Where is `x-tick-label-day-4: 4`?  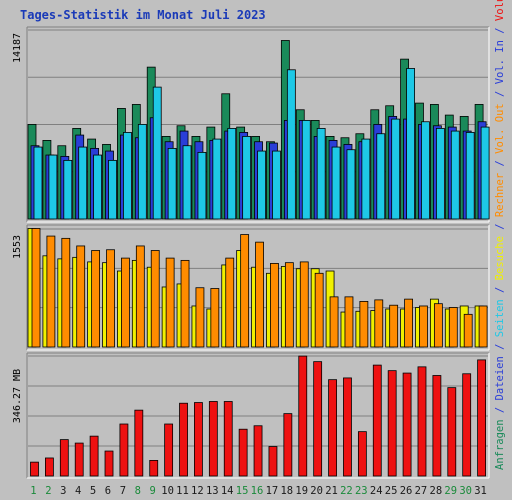 x-tick-label-day-4: 4 is located at coordinates (78, 491).